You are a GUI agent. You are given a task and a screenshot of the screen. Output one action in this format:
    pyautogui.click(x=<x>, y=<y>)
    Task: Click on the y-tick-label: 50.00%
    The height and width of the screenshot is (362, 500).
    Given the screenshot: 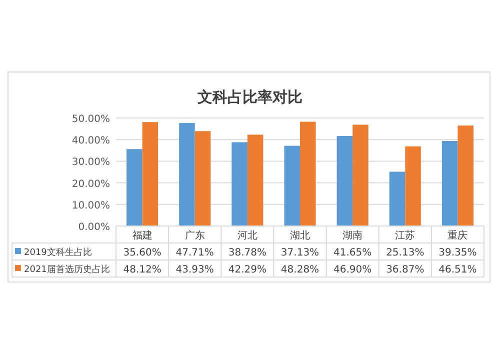 What is the action you would take?
    pyautogui.click(x=91, y=119)
    